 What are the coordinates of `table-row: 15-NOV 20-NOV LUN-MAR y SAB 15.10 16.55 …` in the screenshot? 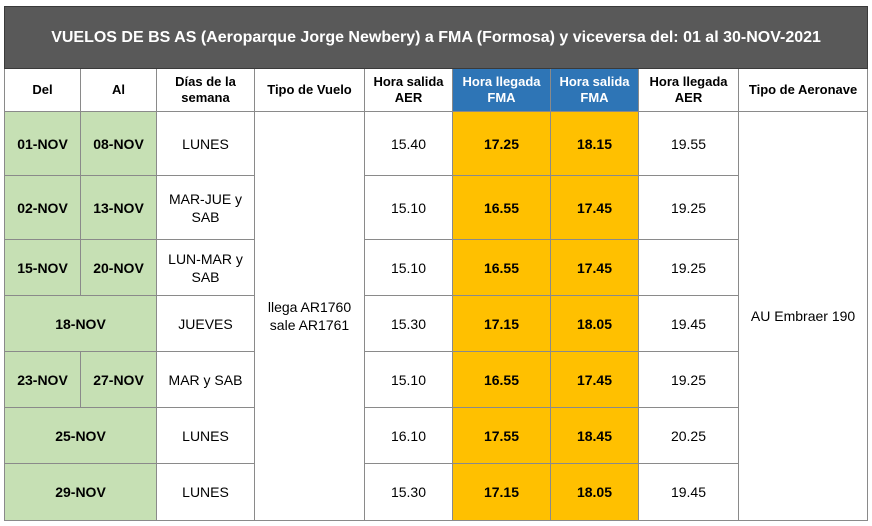 It's located at (436, 267).